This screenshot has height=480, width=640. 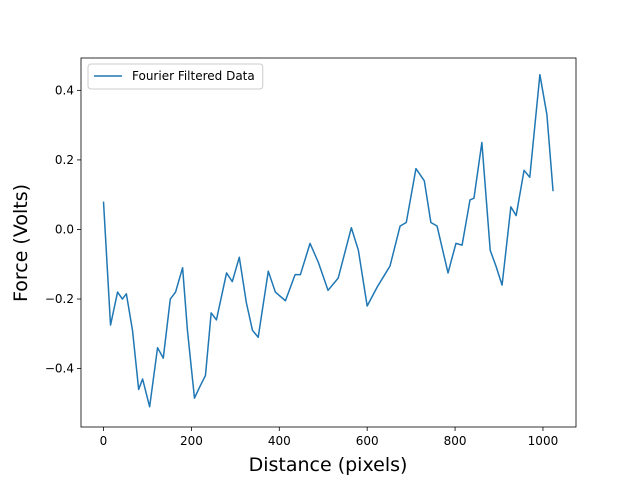 I want to click on y-tick-label: −0.4, so click(x=59, y=369).